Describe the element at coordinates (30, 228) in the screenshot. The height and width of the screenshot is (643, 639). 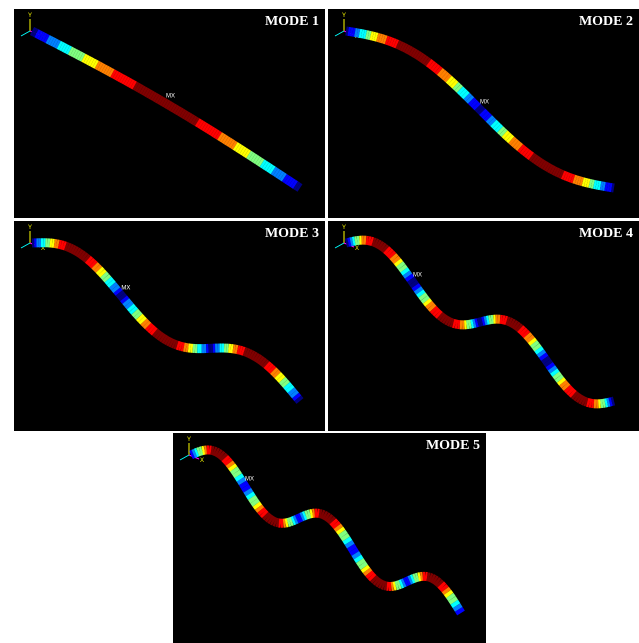
I see `axis-label: Y` at that location.